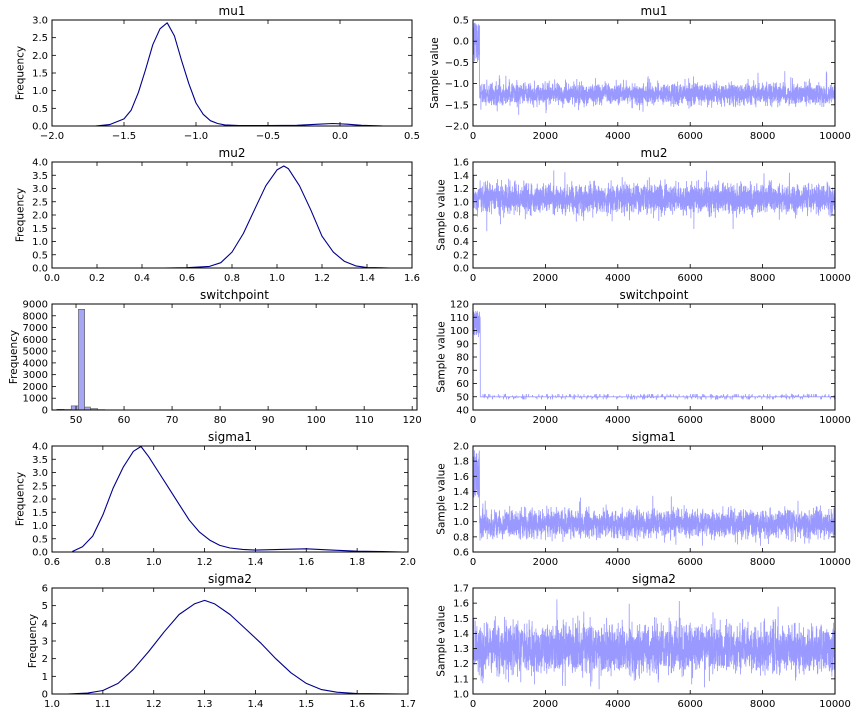  Describe the element at coordinates (461, 522) in the screenshot. I see `y-tick-label: 1.0` at that location.